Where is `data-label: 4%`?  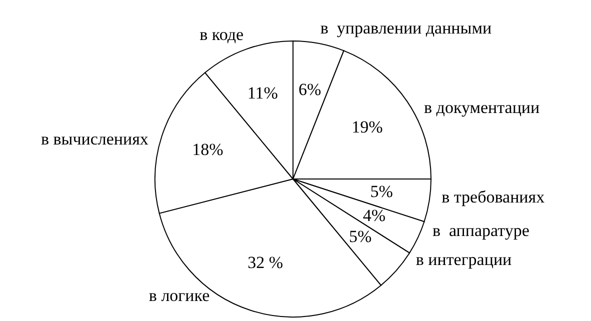
data-label: 4% is located at coordinates (374, 216).